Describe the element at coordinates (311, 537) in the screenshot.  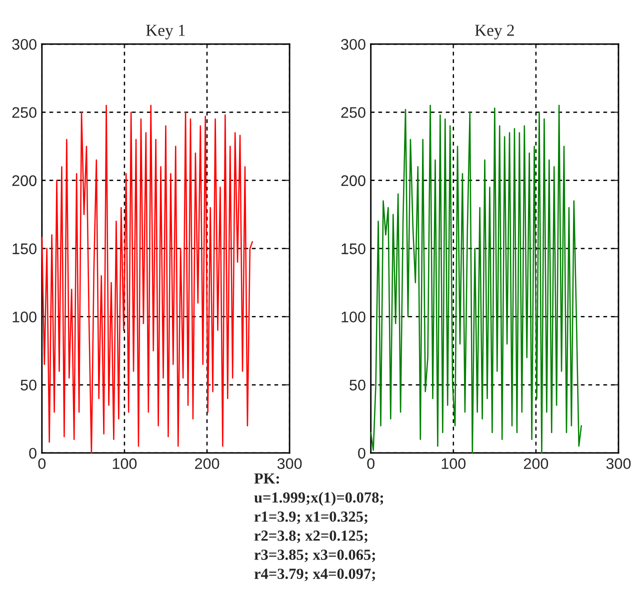
I see `text: r2=3.8; x2=0.125;` at that location.